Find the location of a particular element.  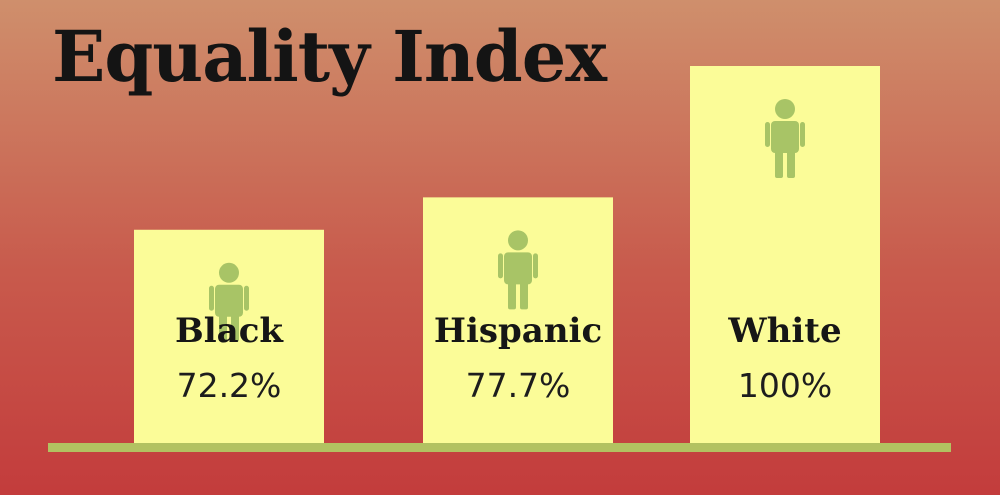

chart-title: Equality Index is located at coordinates (329, 56).